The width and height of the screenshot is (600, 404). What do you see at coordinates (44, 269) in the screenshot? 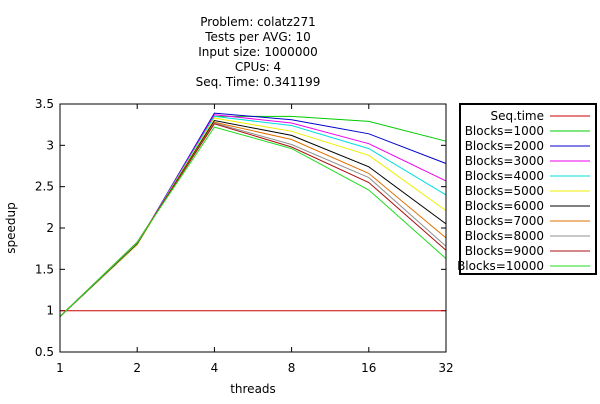
I see `y-tick-label: 1.5` at bounding box center [44, 269].